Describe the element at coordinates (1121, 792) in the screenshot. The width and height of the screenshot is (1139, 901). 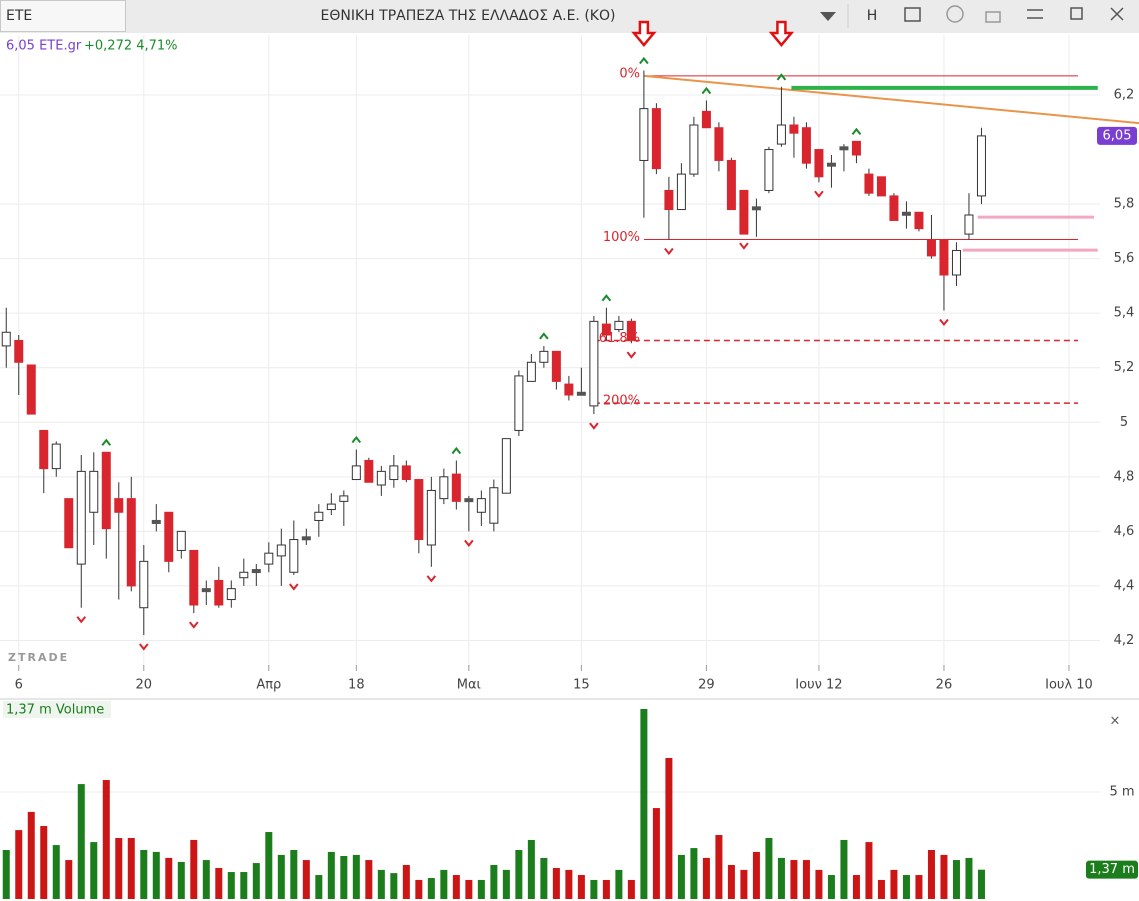
I see `y-tick-label: 5 m` at that location.